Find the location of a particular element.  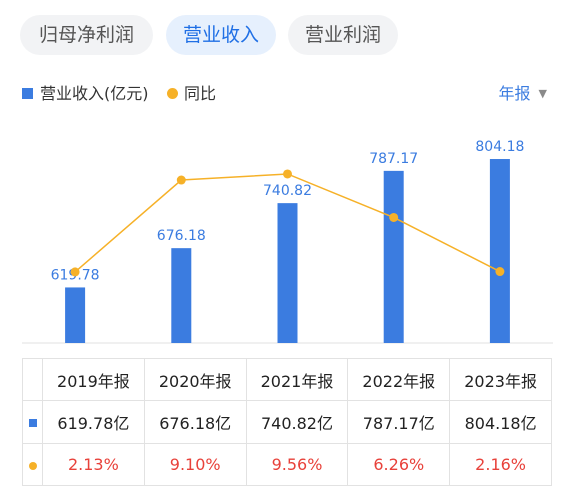

table-cell: 2.13% is located at coordinates (93, 464).